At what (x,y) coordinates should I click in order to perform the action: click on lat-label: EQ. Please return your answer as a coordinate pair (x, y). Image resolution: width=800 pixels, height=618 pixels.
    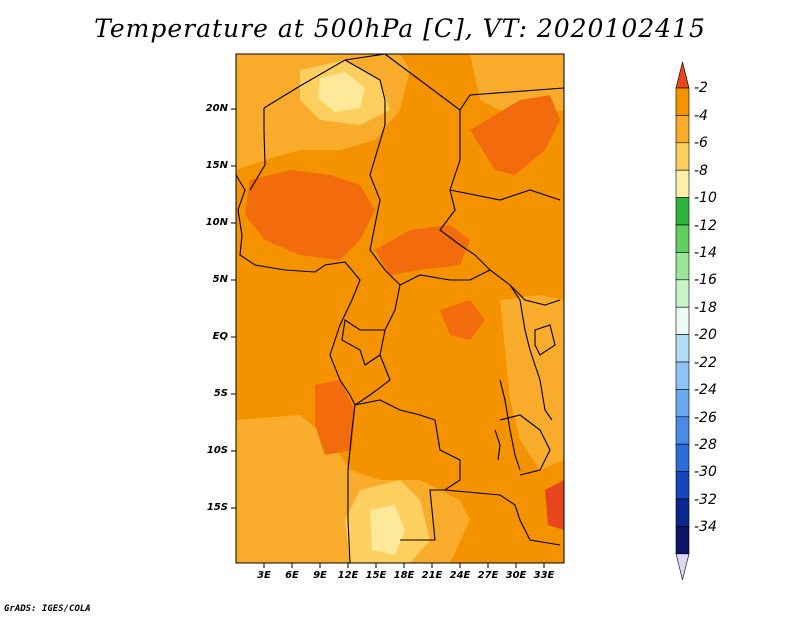
    Looking at the image, I should click on (220, 336).